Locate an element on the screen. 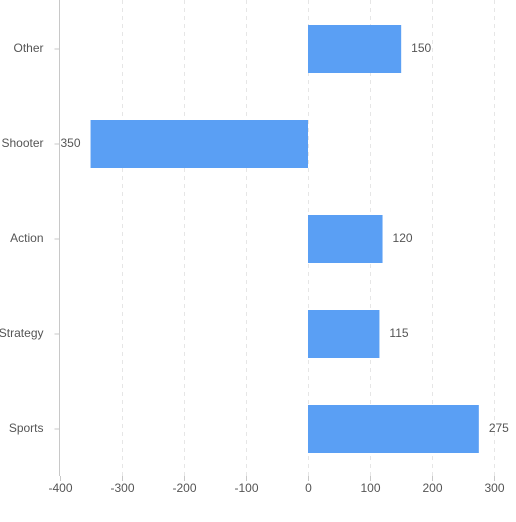  bar-sports is located at coordinates (393, 429).